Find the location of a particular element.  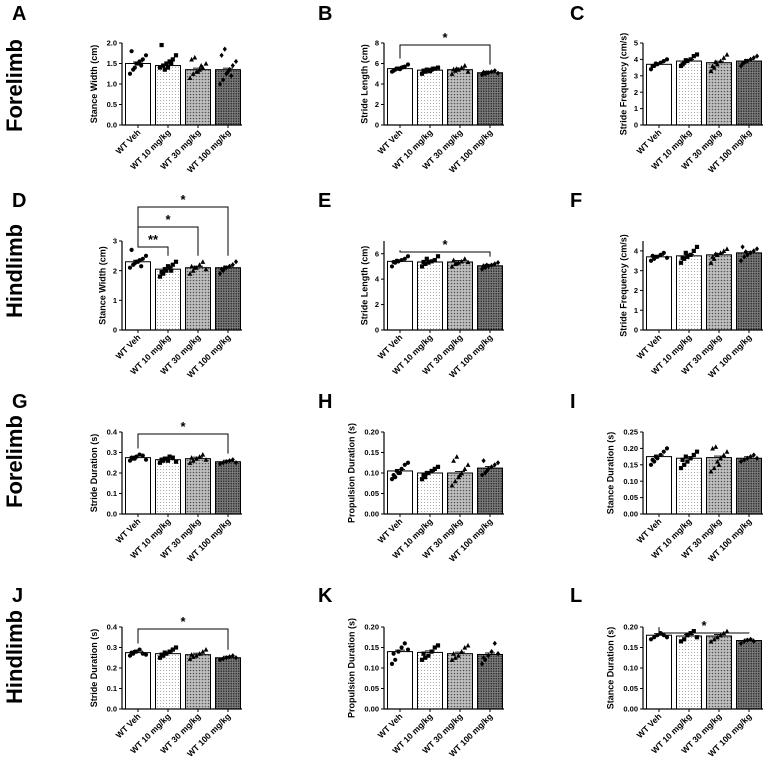

panel-letter-k: K is located at coordinates (325, 596).